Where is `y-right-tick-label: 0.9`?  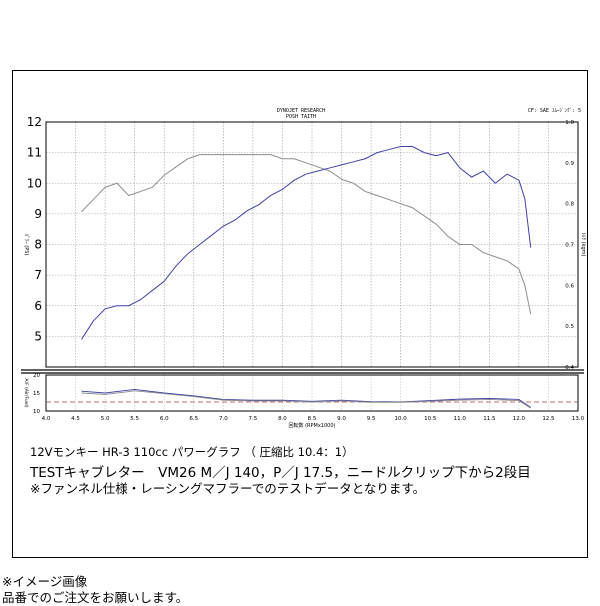
y-right-tick-label: 0.9 is located at coordinates (569, 164).